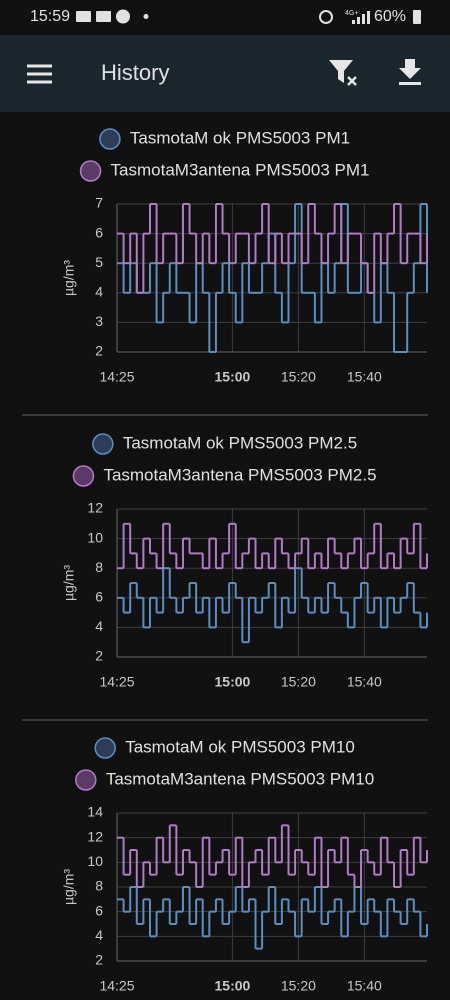 The image size is (450, 1000). Describe the element at coordinates (343, 73) in the screenshot. I see `filter-clear-button` at that location.